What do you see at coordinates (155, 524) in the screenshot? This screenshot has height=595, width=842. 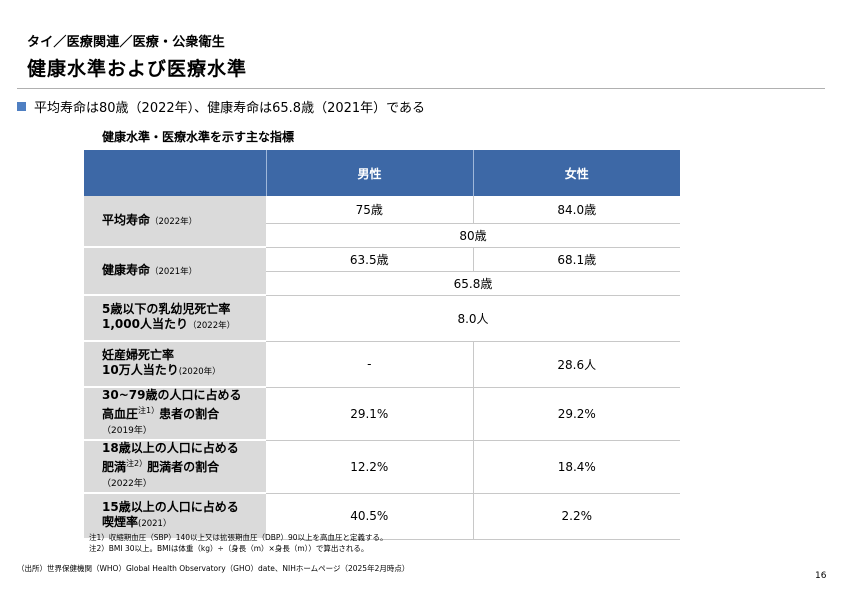 I see `label-year: (2021）` at bounding box center [155, 524].